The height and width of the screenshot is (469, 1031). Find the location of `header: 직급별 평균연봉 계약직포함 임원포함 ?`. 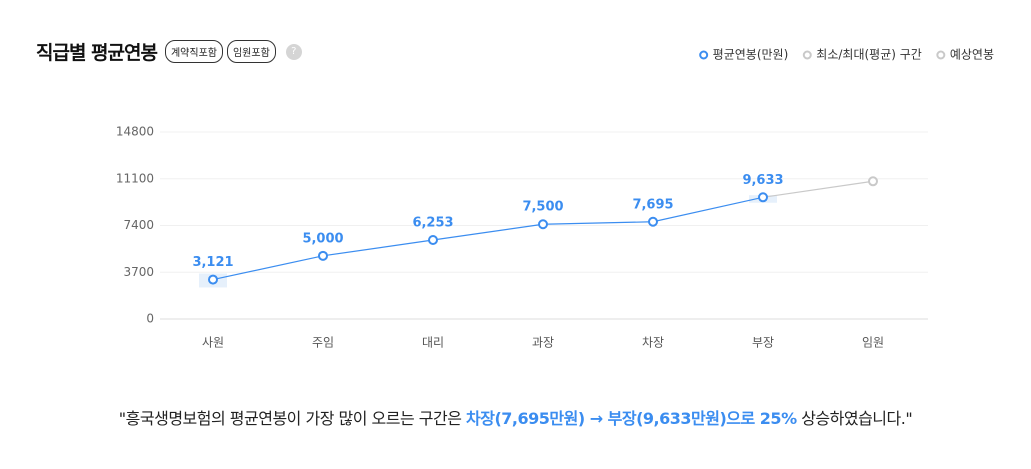

header: 직급별 평균연봉 계약직포함 임원포함 ? is located at coordinates (169, 51).